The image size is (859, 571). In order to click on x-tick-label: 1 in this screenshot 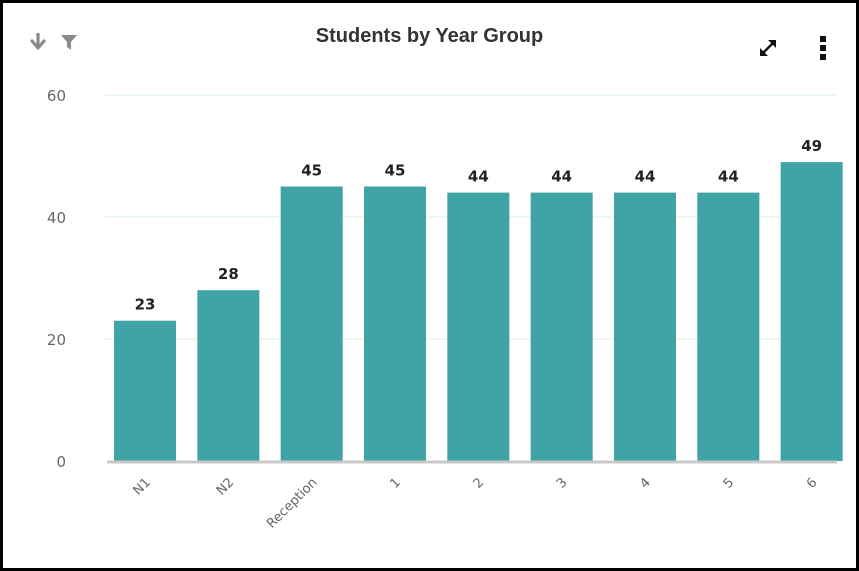, I will do `click(395, 483)`.